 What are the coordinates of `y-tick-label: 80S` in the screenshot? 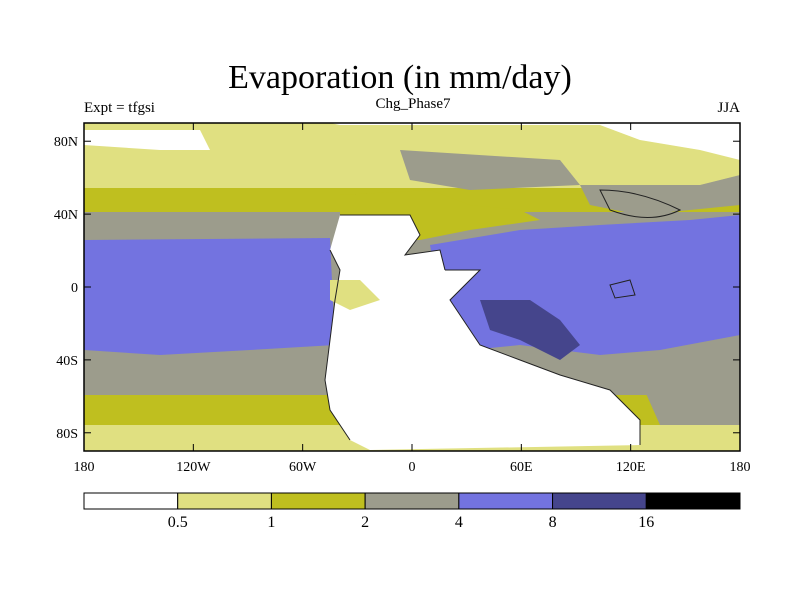 It's located at (67, 434).